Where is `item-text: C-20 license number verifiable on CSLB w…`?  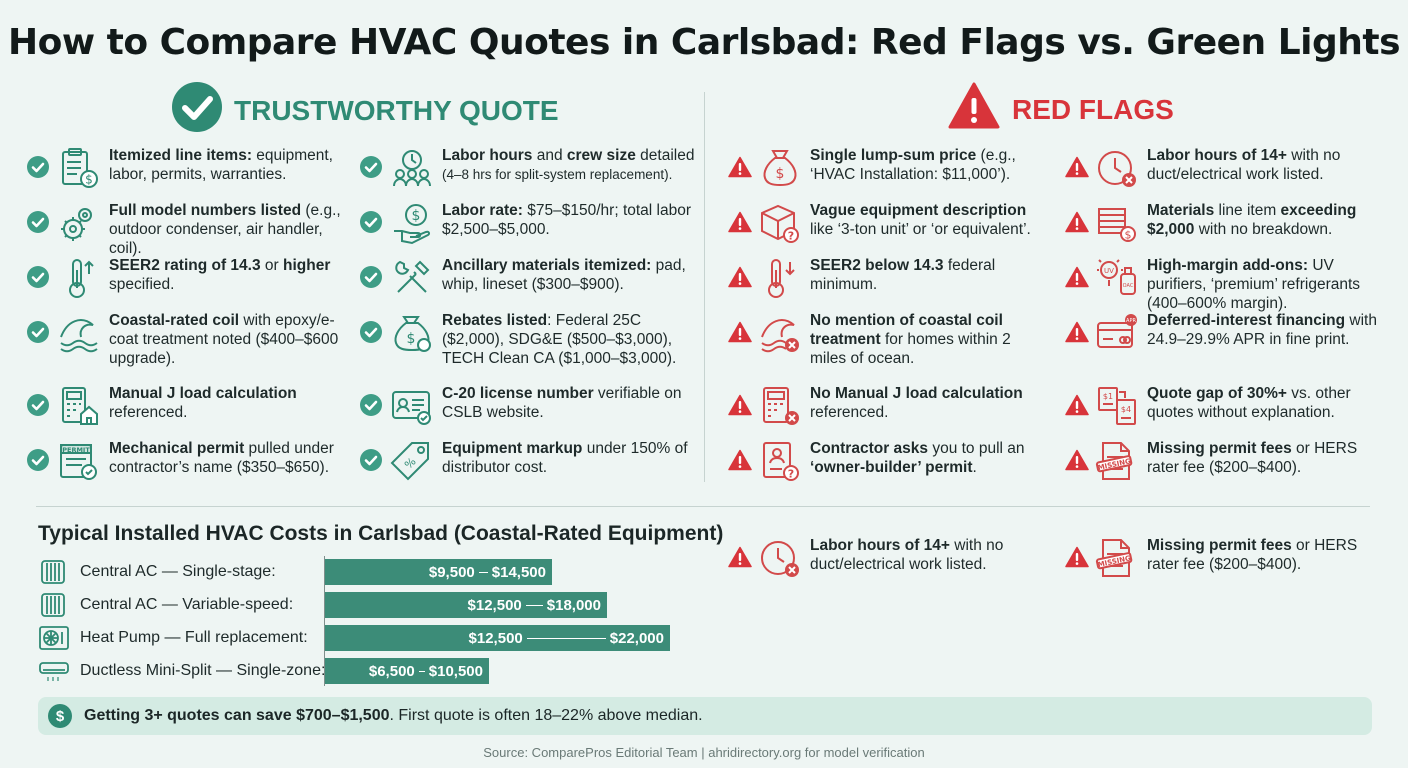
item-text: C-20 license number verifiable on CSLB w… is located at coordinates (562, 403).